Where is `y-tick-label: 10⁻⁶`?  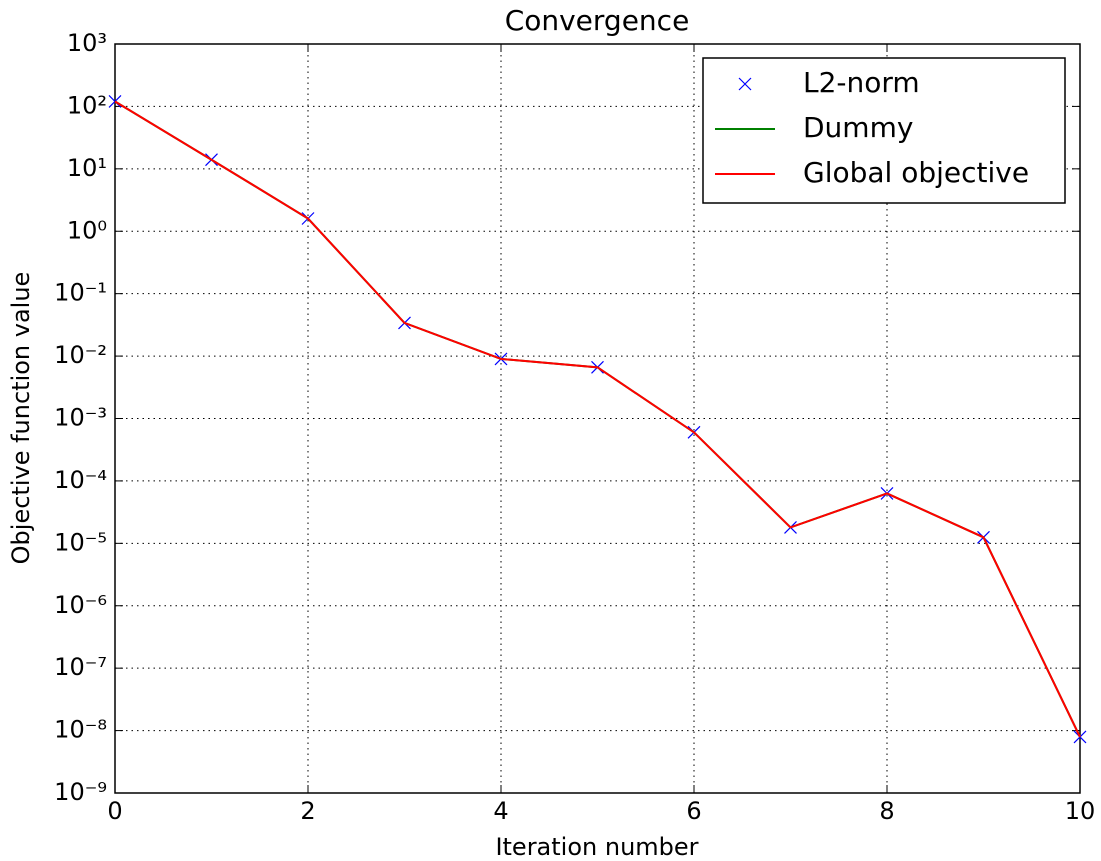
y-tick-label: 10⁻⁶ is located at coordinates (80, 605).